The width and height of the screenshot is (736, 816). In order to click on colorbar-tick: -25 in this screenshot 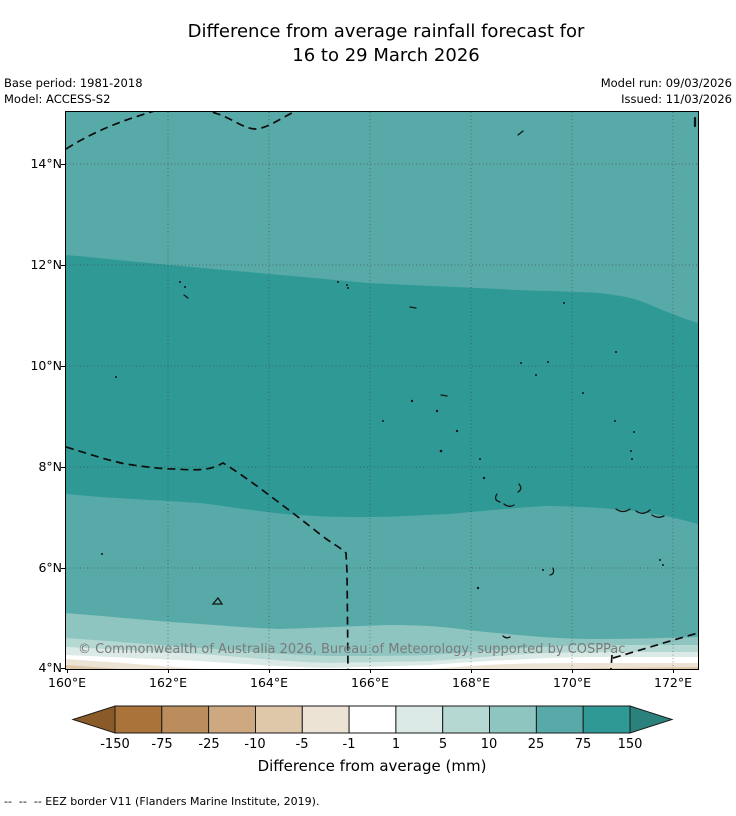, I will do `click(209, 744)`.